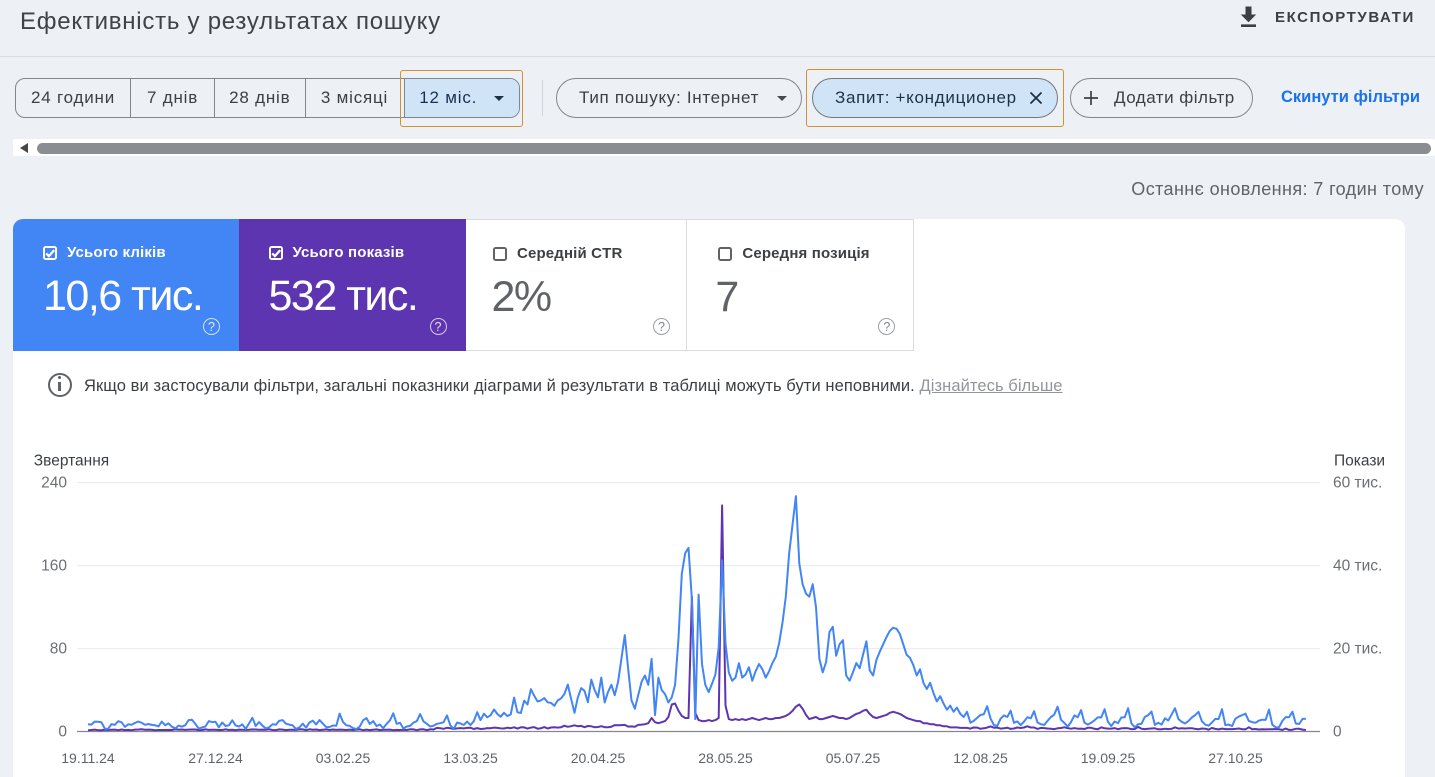  I want to click on svg-text: 40 тис., so click(1357, 566).